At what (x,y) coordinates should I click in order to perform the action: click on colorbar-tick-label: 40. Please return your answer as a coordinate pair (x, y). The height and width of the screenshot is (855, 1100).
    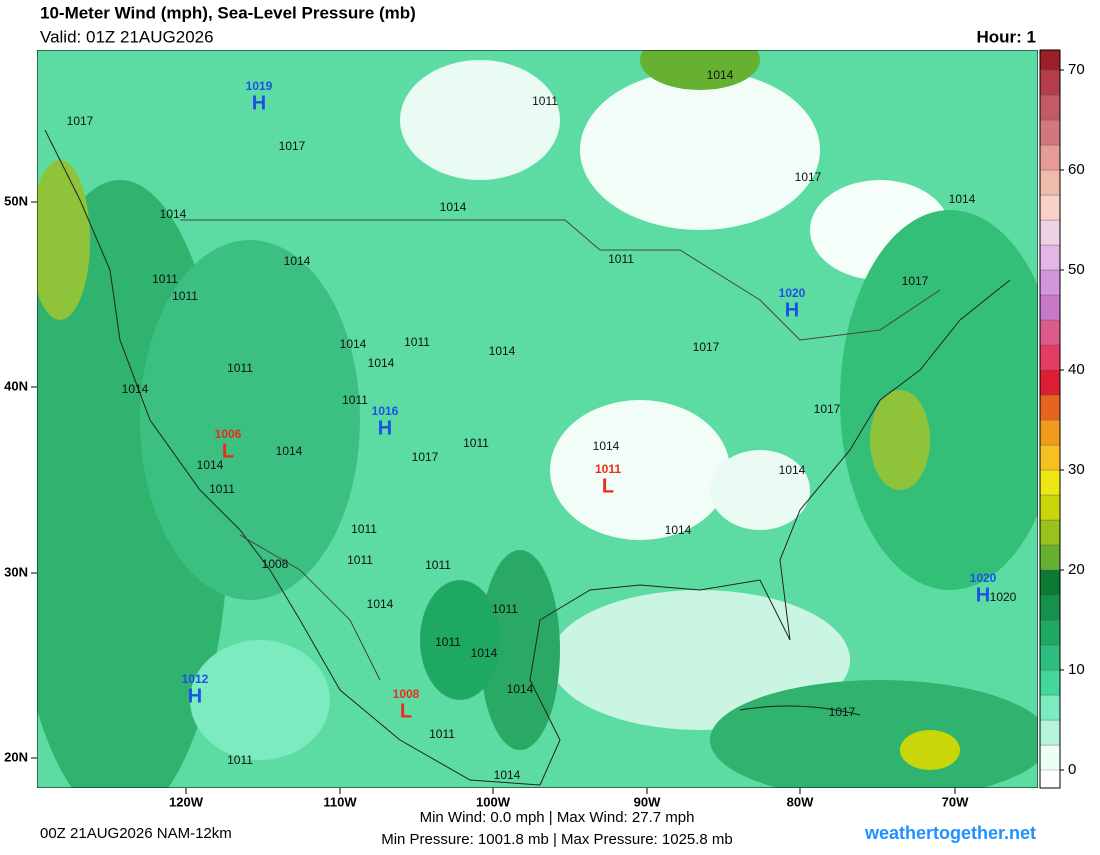
    Looking at the image, I should click on (1076, 369).